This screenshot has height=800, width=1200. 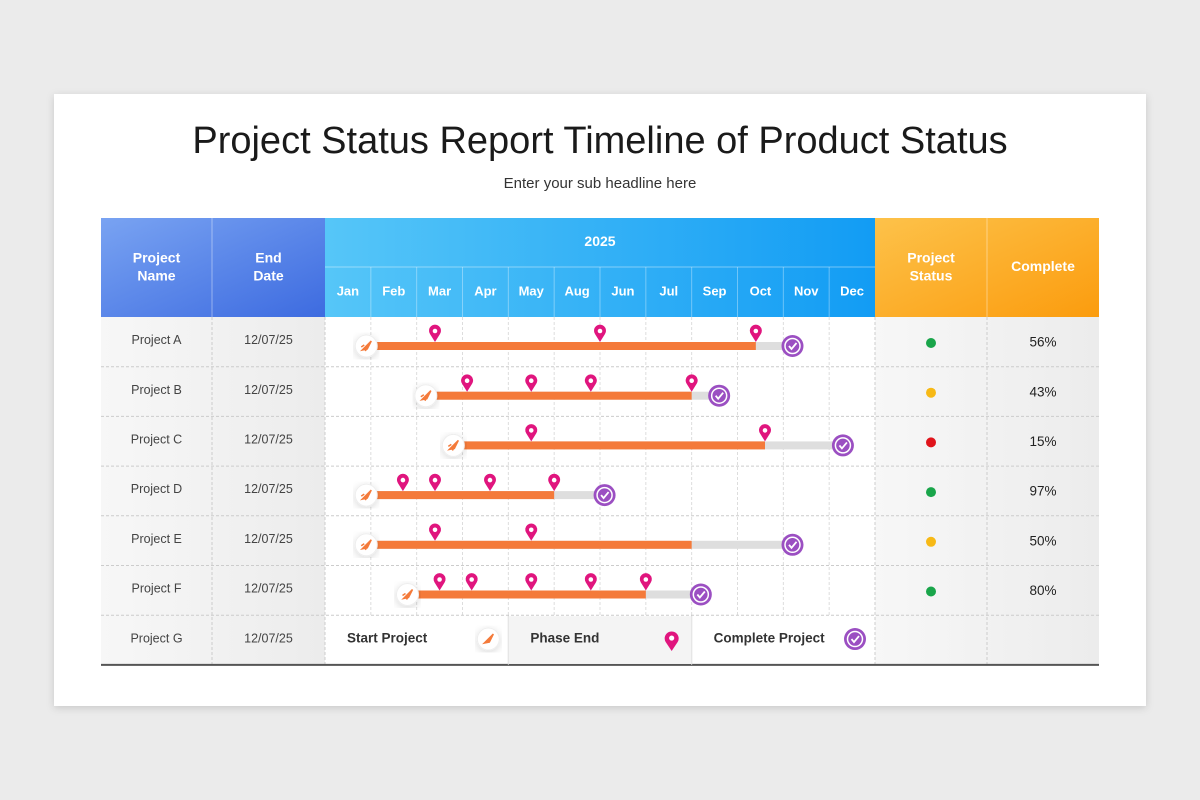 What do you see at coordinates (156, 539) in the screenshot?
I see `project-name: Project E` at bounding box center [156, 539].